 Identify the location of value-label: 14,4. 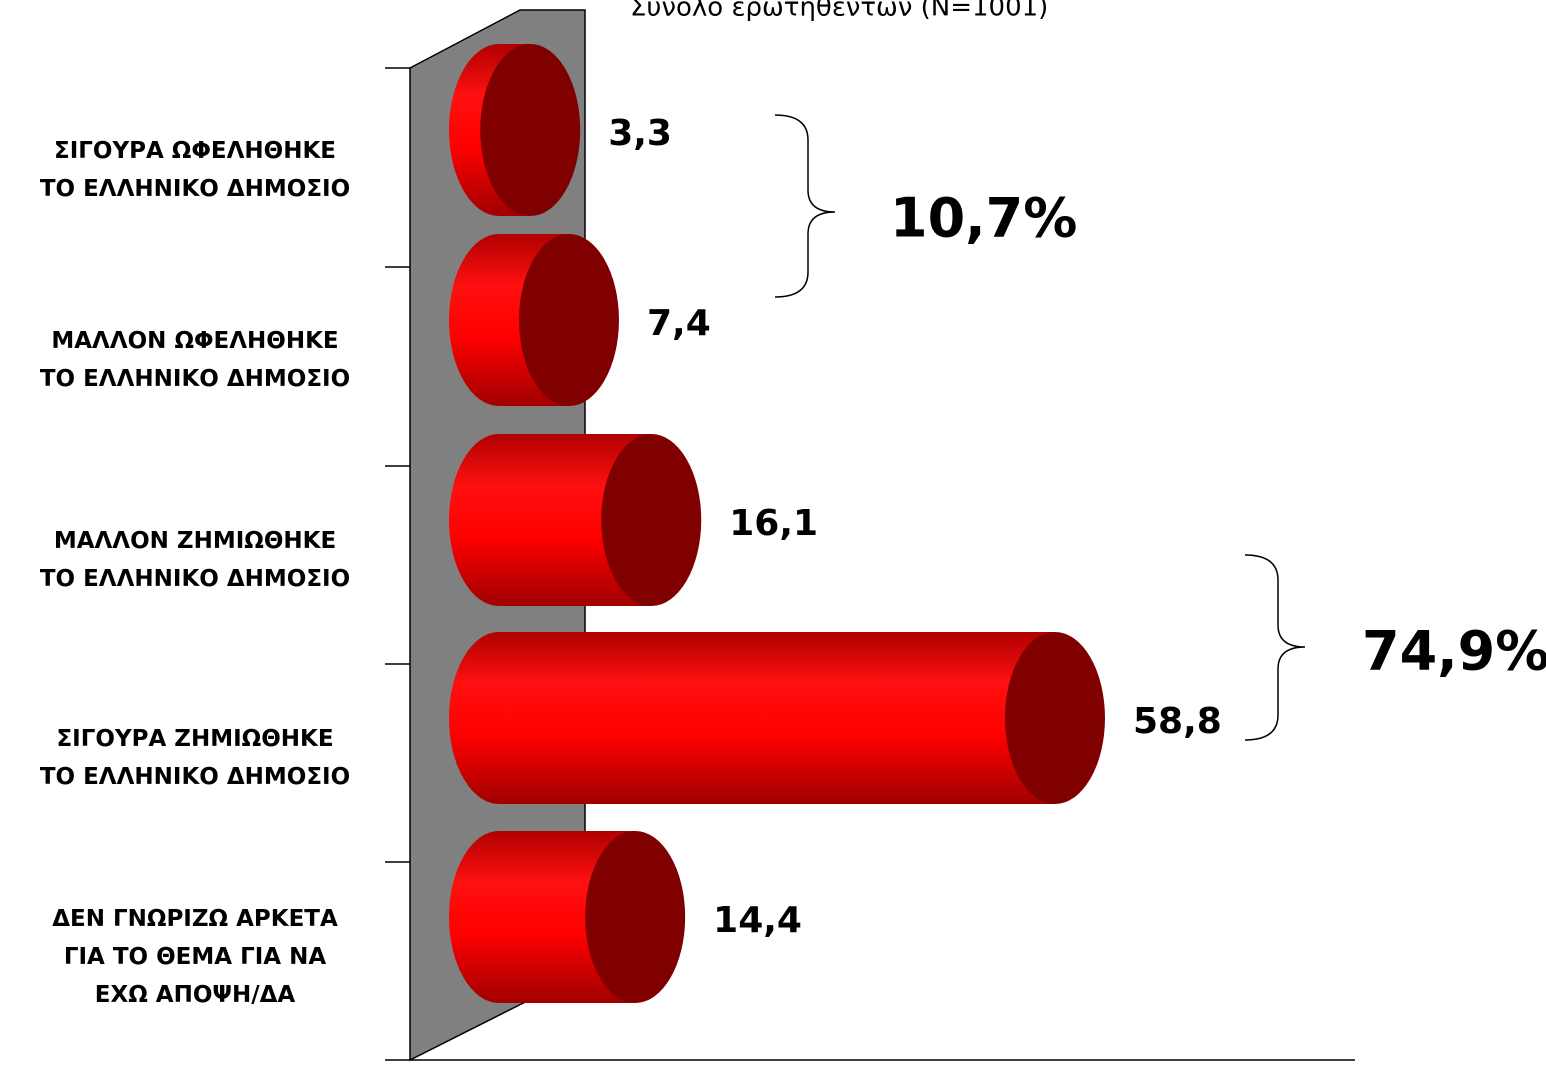
(757, 920).